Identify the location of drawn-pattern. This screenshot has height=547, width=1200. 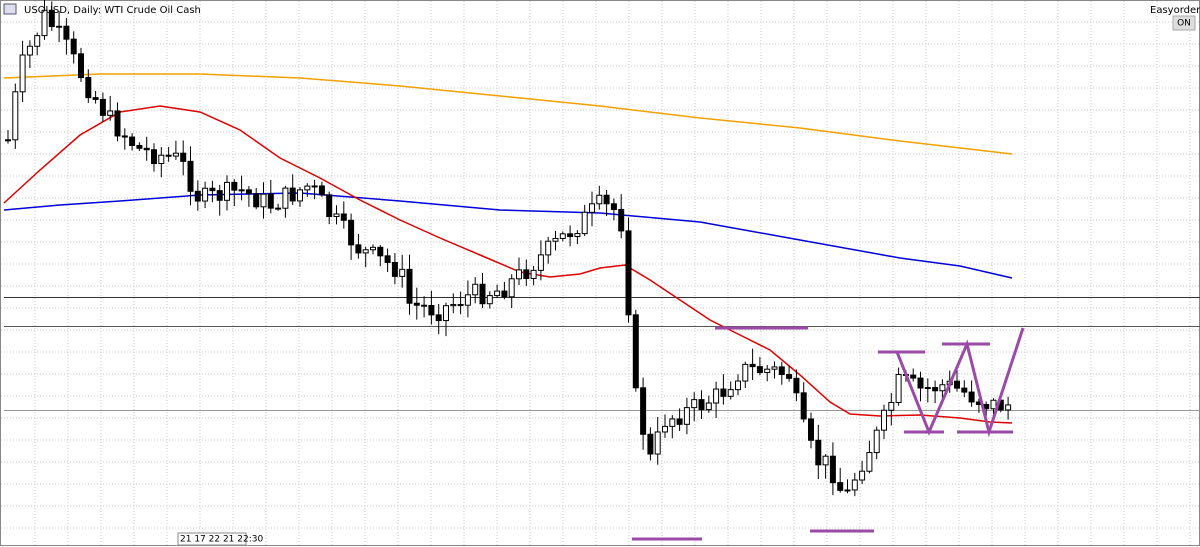
(828, 433).